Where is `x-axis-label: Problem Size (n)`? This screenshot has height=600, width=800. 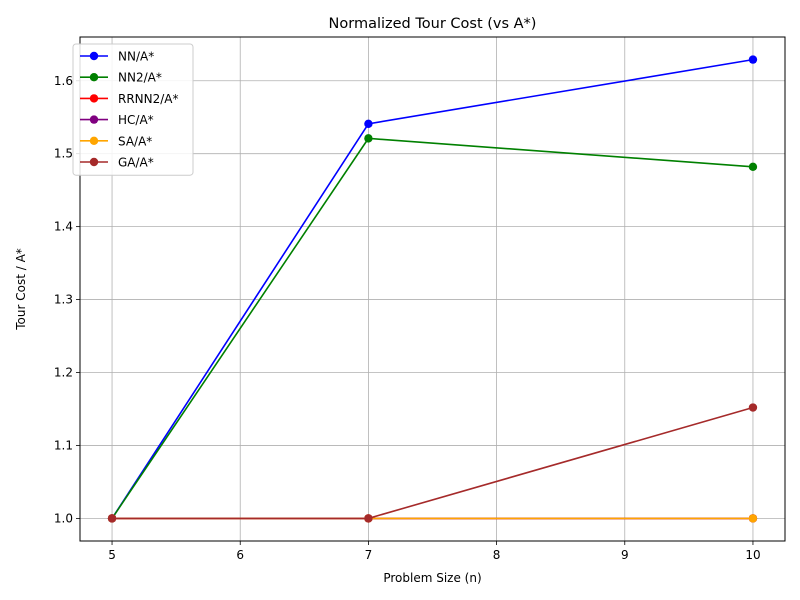
x-axis-label: Problem Size (n) is located at coordinates (432, 578).